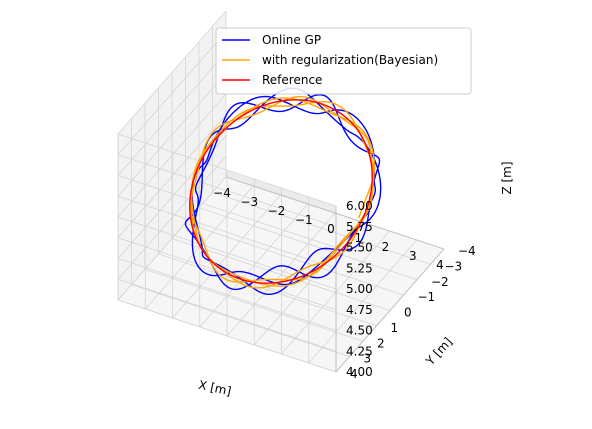  Describe the element at coordinates (395, 328) in the screenshot. I see `y-tick-label: 1` at that location.